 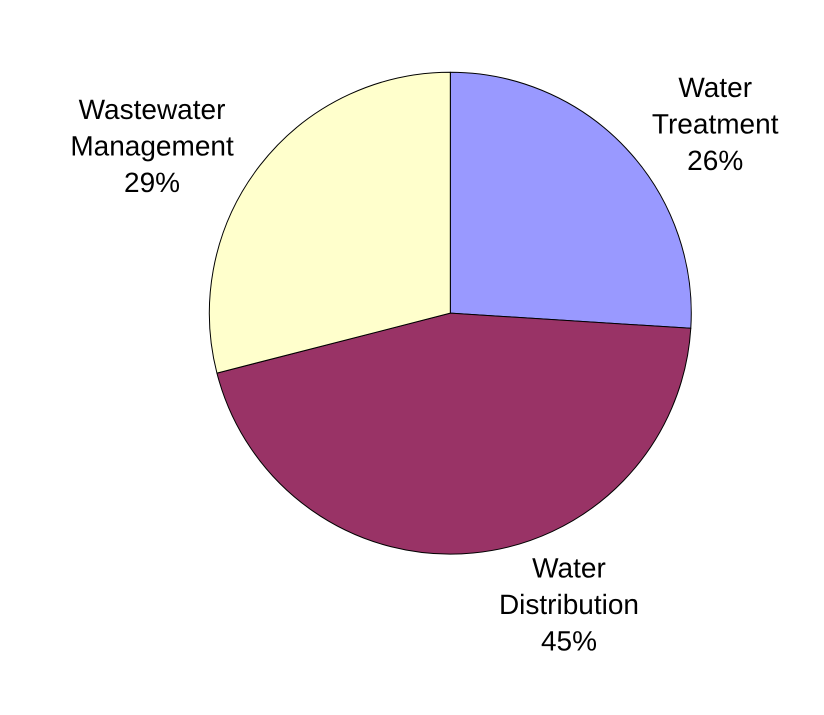 I want to click on data-label: 26%, so click(x=715, y=160).